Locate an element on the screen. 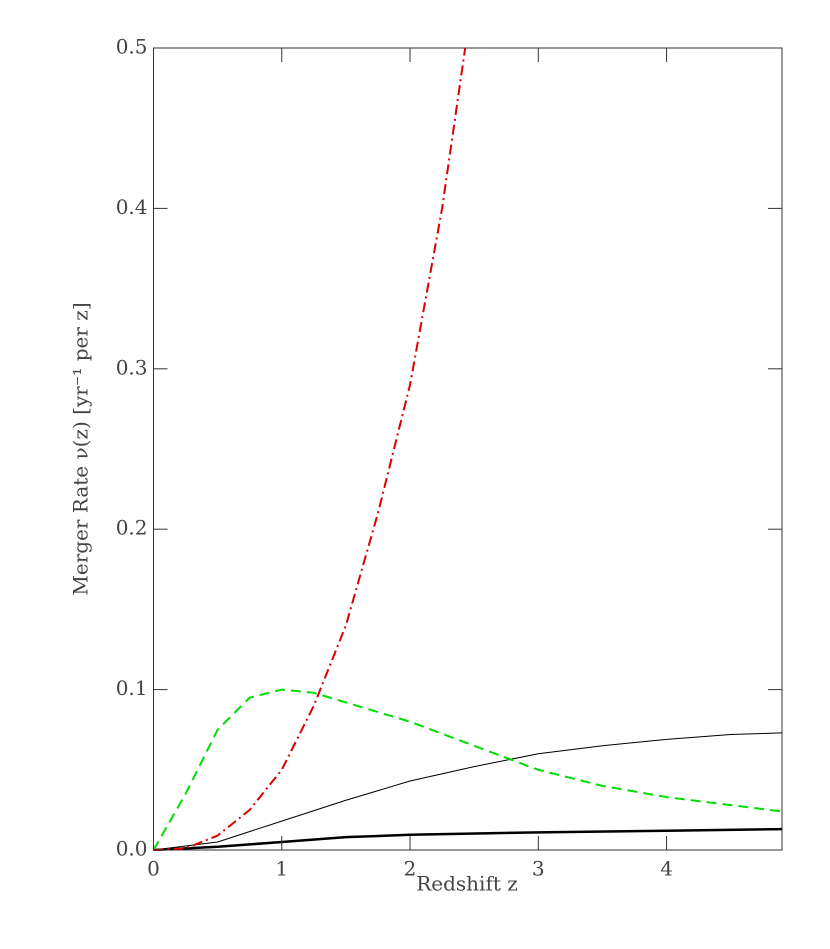 Image resolution: width=830 pixels, height=949 pixels. y-tick-label: 0.1 is located at coordinates (132, 688).